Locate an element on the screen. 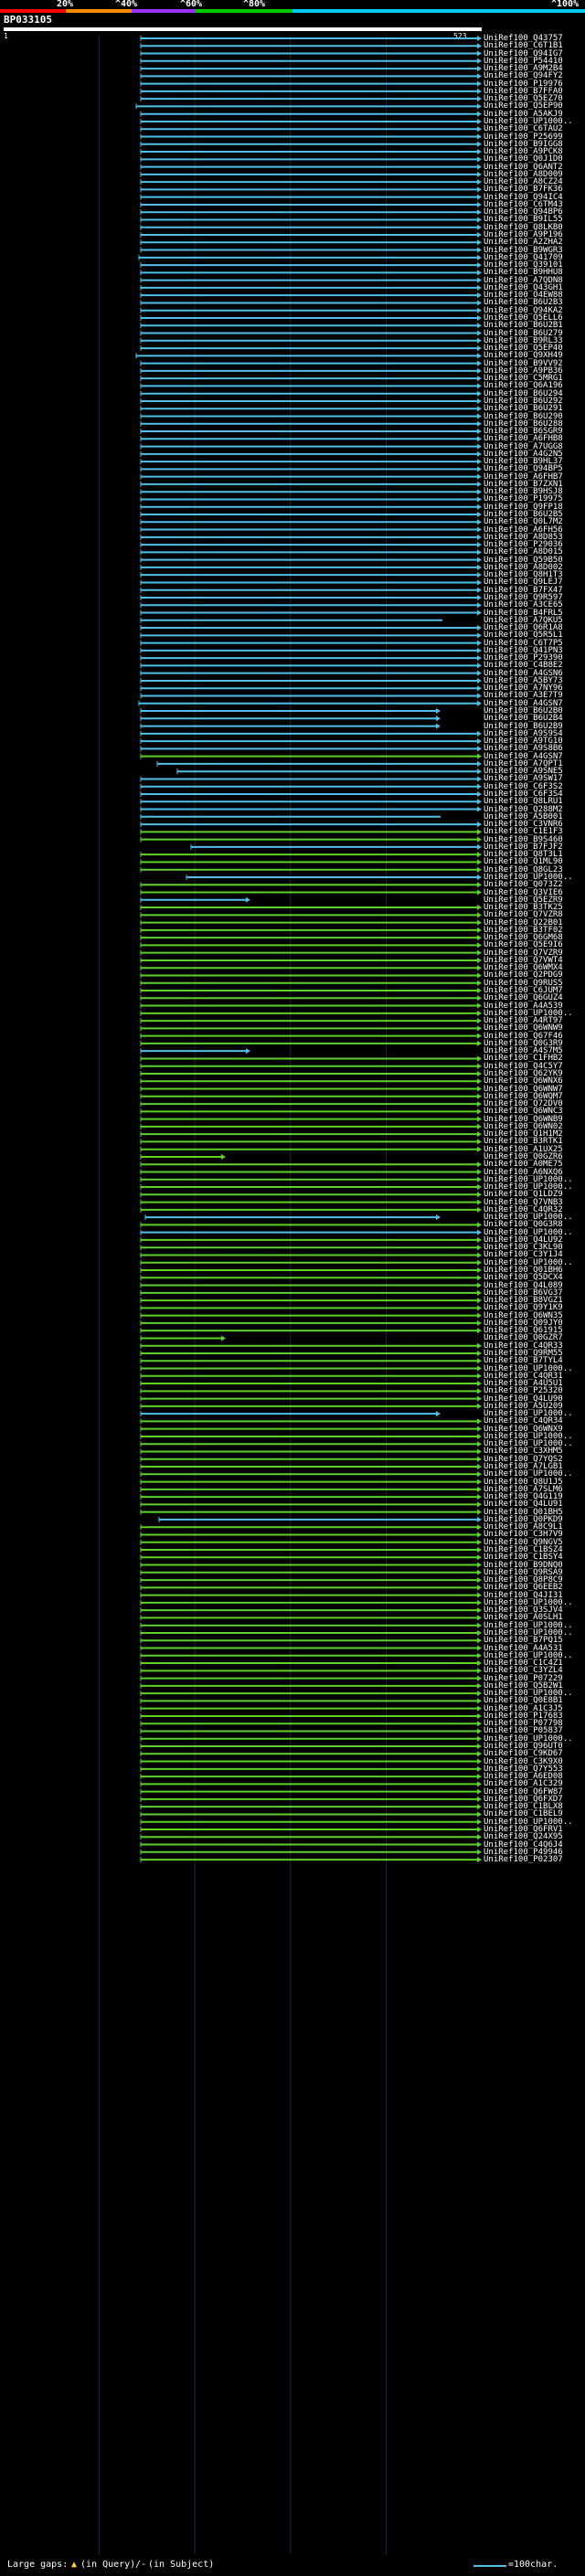 The image size is (585, 2576). hit-label: UniRef100_A5BY73 is located at coordinates (523, 680).